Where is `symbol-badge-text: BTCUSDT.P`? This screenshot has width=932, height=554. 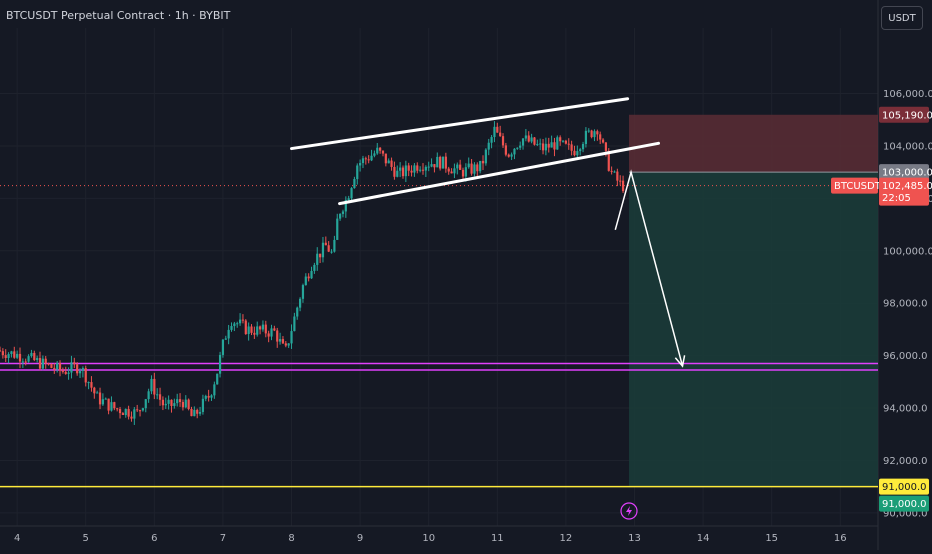
symbol-badge-text: BTCUSDT.P is located at coordinates (861, 186).